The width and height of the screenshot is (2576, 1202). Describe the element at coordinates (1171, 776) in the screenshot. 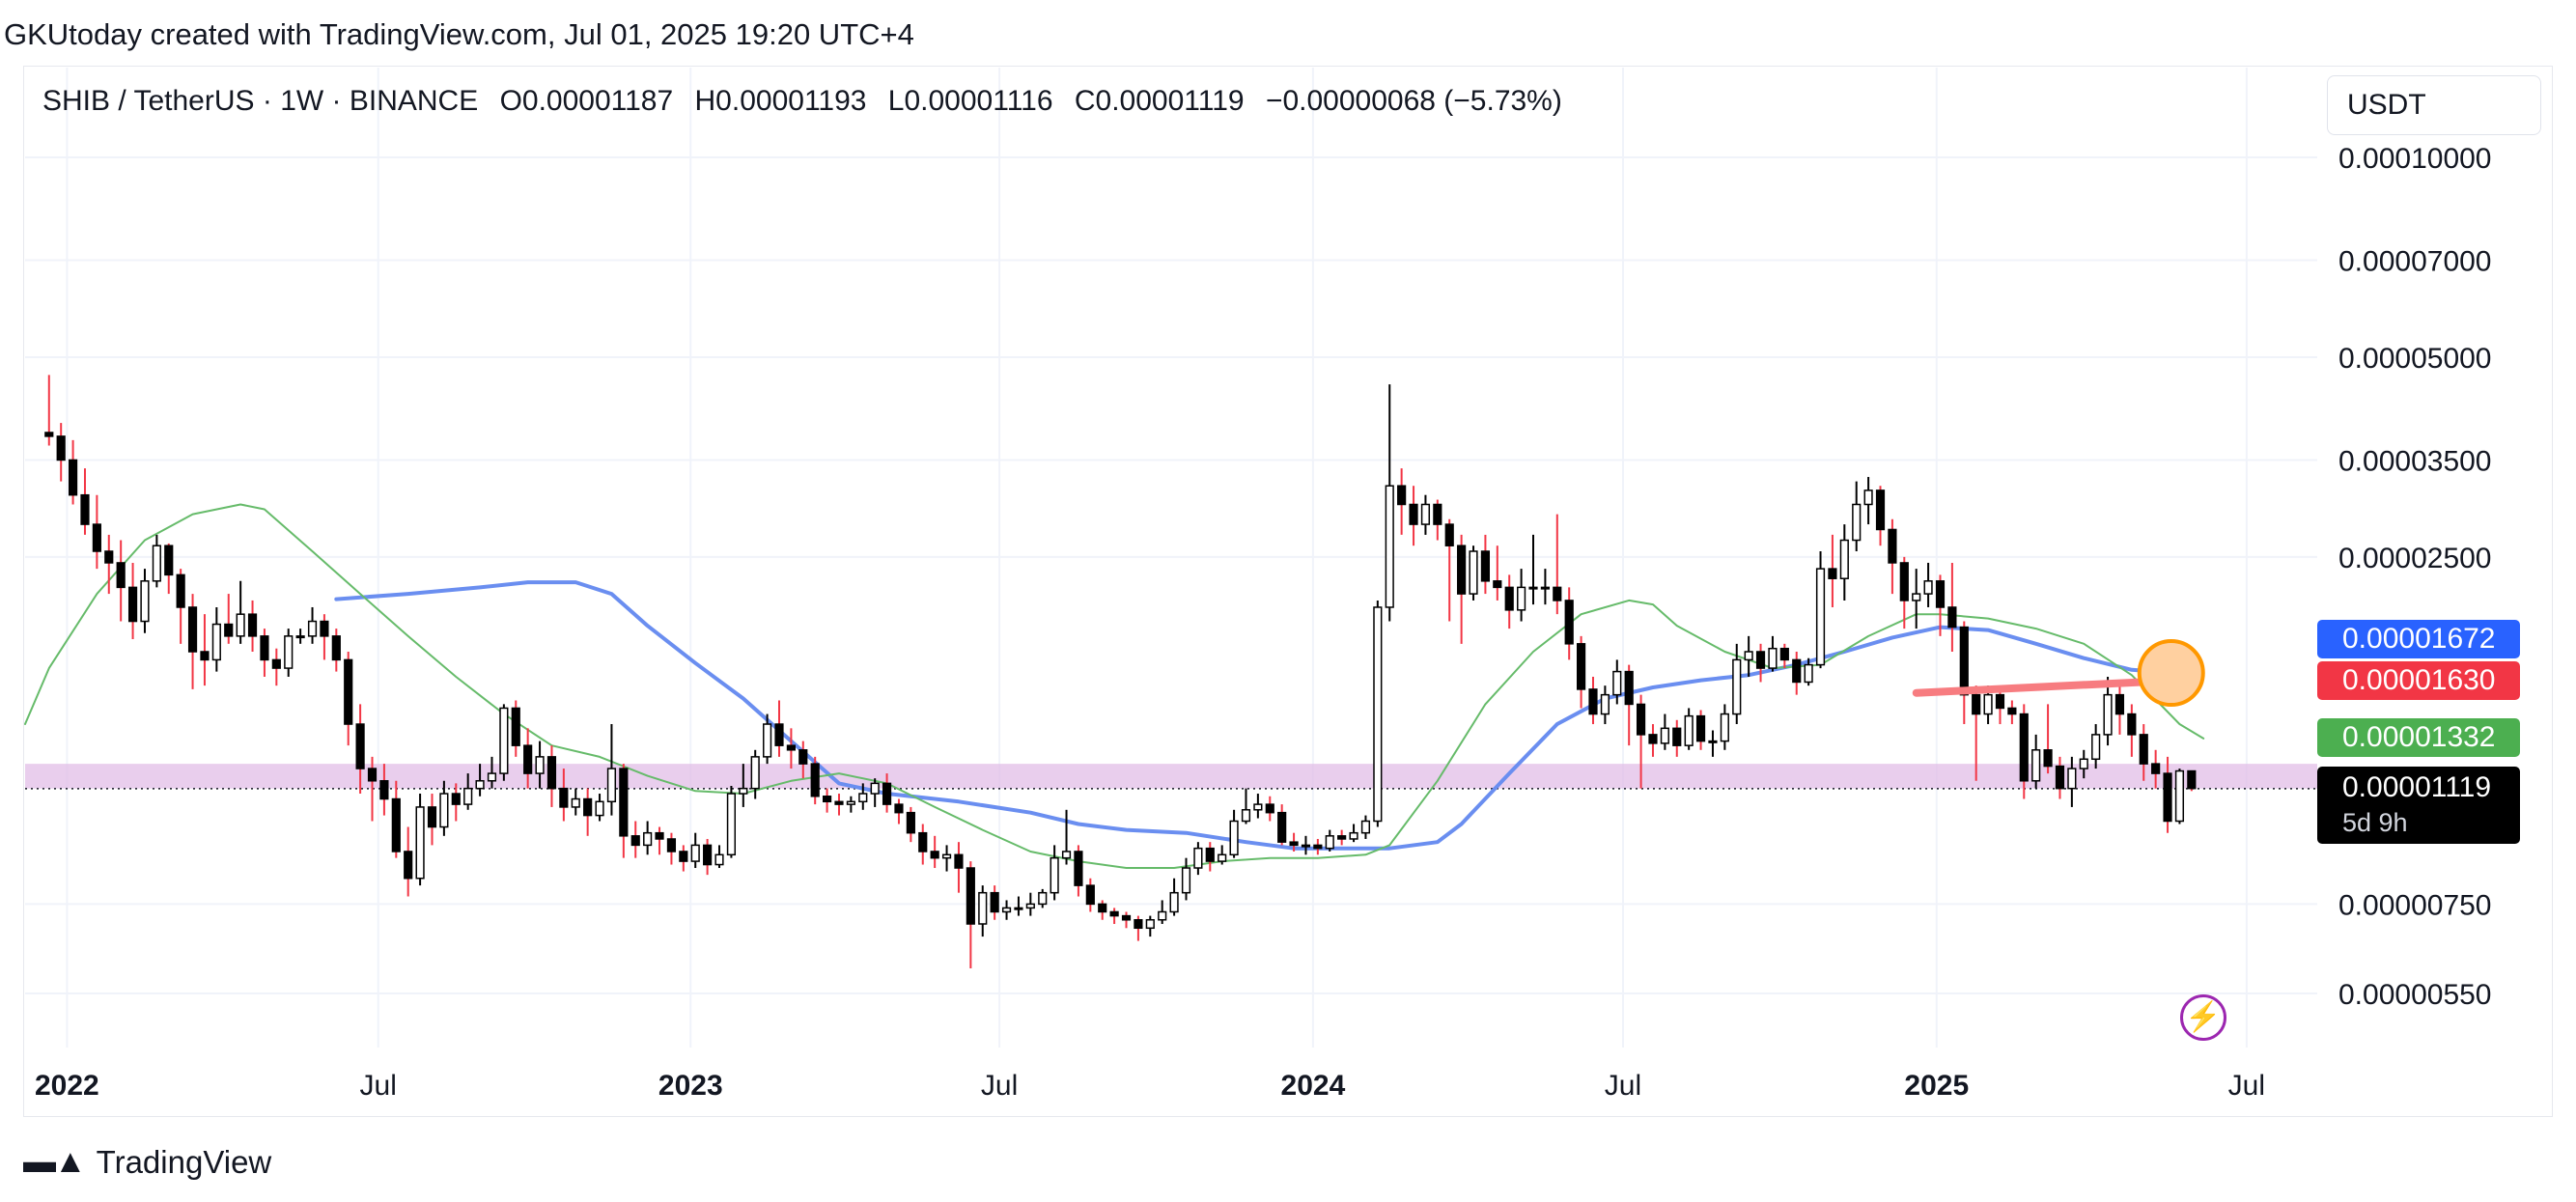

I see `support-zone` at that location.